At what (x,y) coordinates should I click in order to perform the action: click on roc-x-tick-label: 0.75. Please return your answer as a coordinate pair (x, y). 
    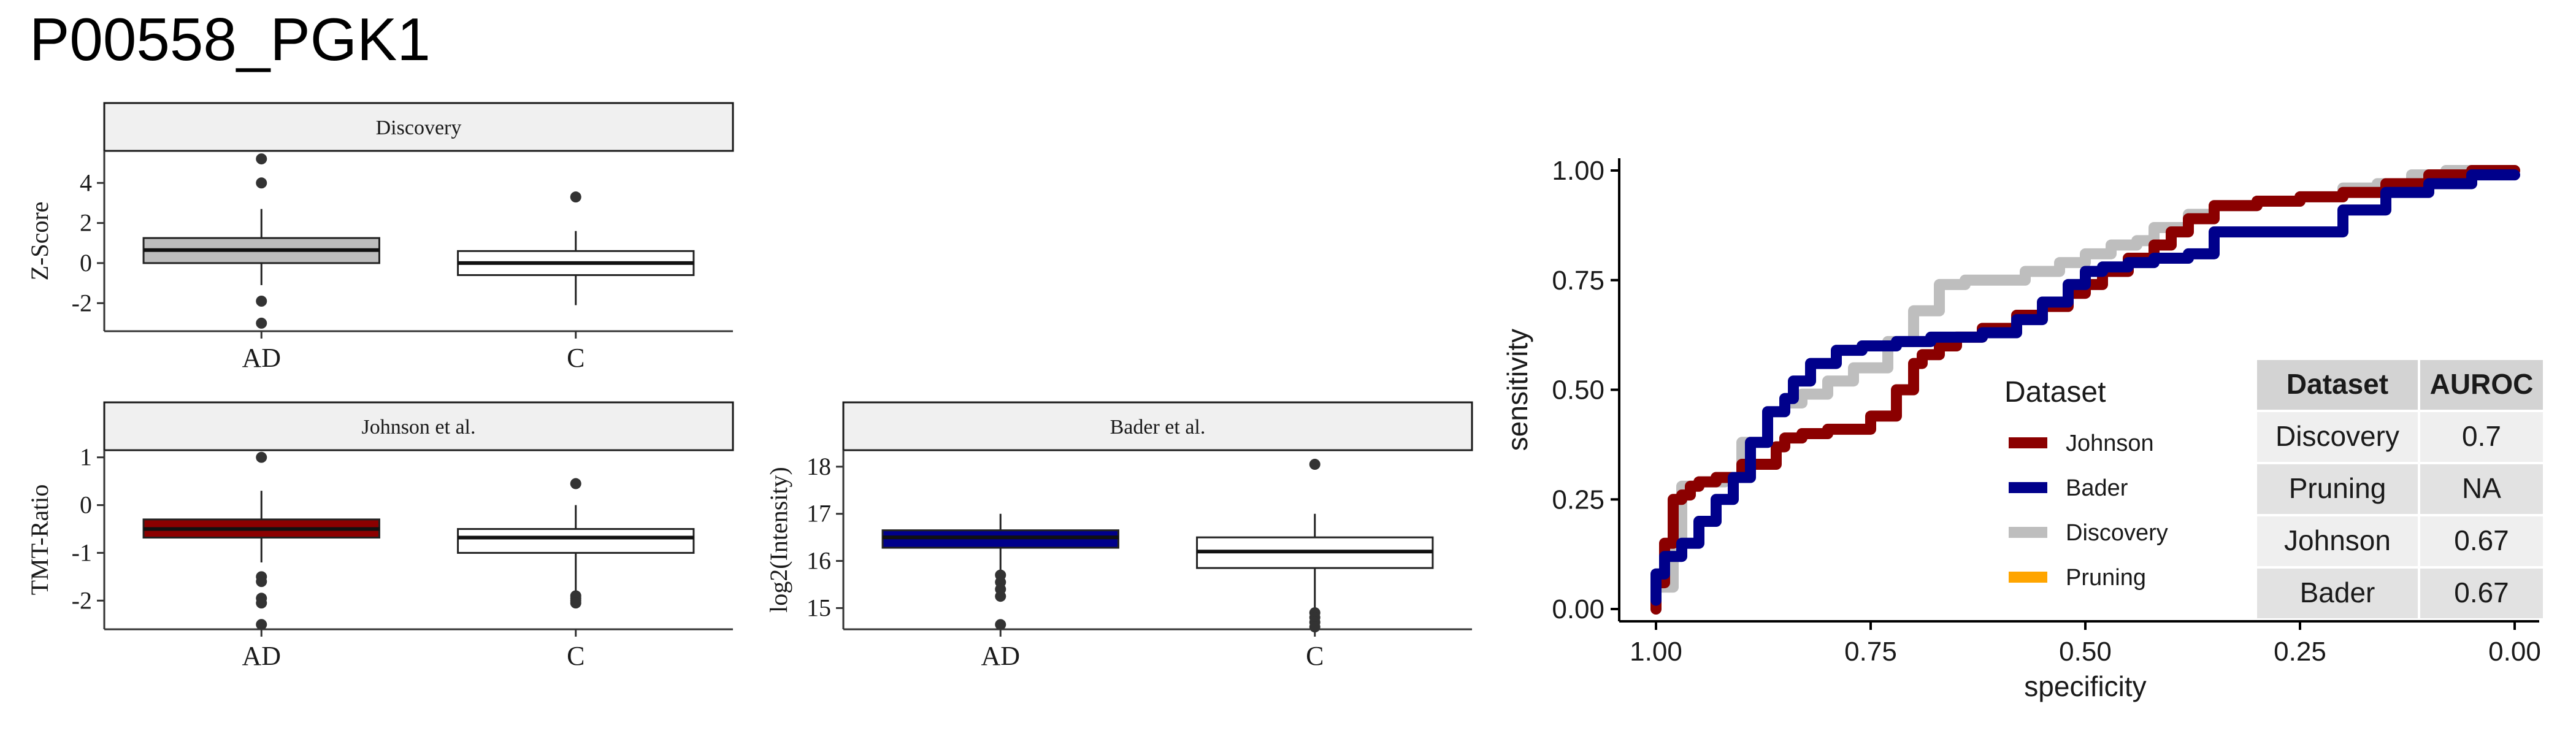
    Looking at the image, I should click on (1870, 652).